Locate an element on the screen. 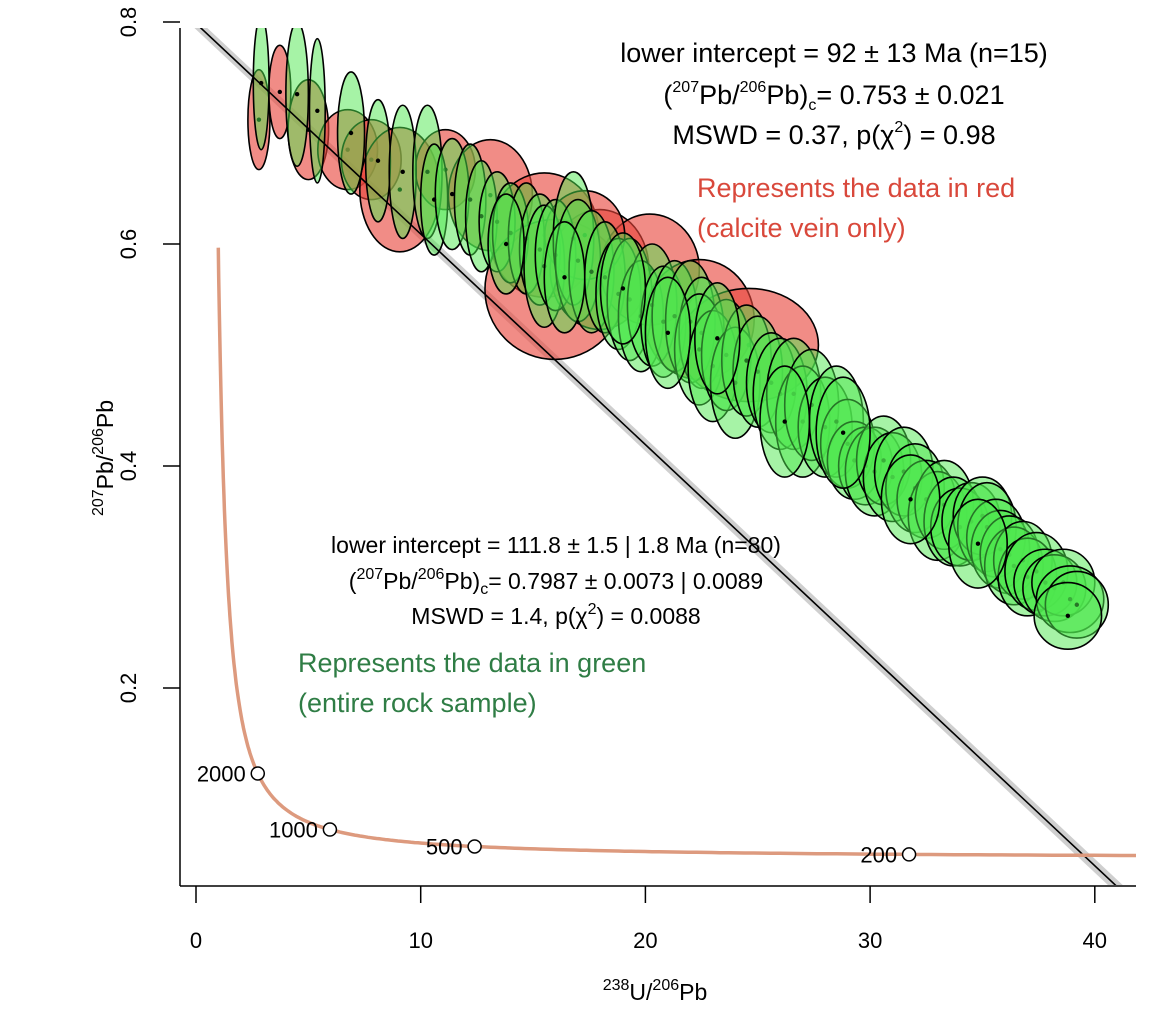 This screenshot has width=1152, height=1012. red-data-point-center is located at coordinates (280, 92).